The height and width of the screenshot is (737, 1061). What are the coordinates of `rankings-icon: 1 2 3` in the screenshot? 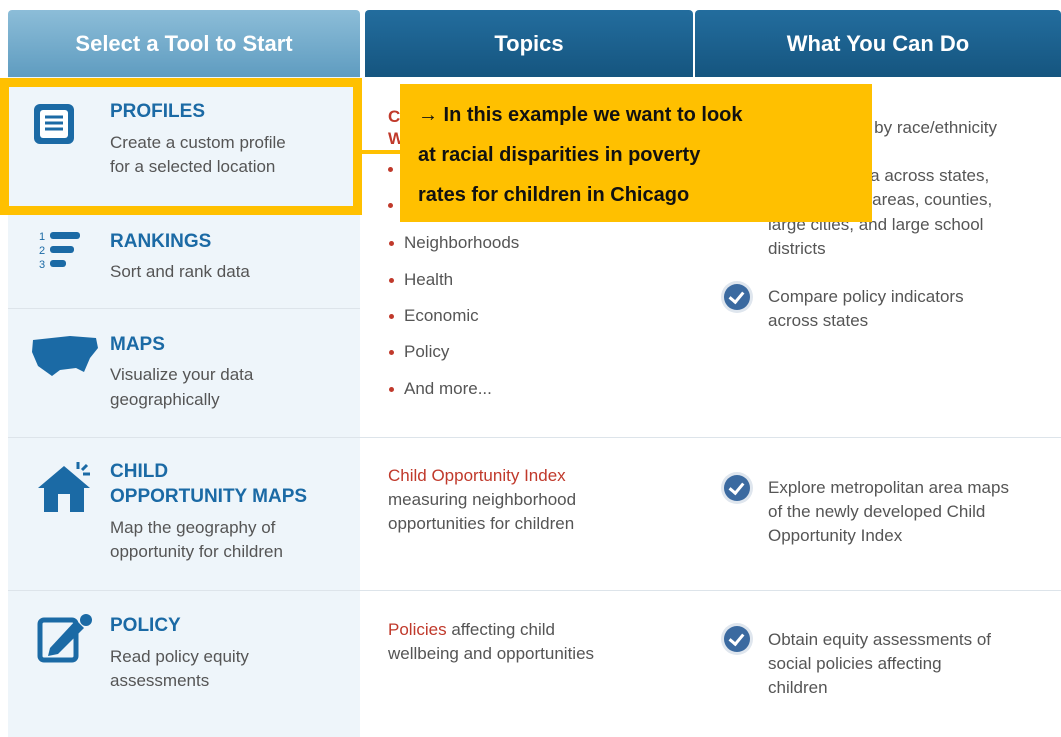 It's located at (59, 251).